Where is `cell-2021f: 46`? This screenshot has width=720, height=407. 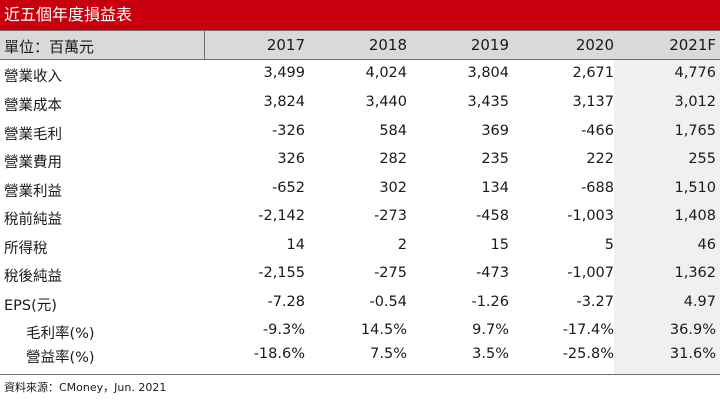
cell-2021f: 46 is located at coordinates (706, 245).